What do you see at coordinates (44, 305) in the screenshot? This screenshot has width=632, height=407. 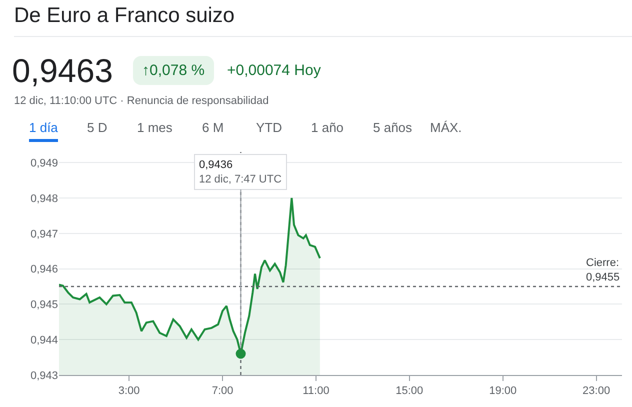 I see `y-tick-label: 0,945` at bounding box center [44, 305].